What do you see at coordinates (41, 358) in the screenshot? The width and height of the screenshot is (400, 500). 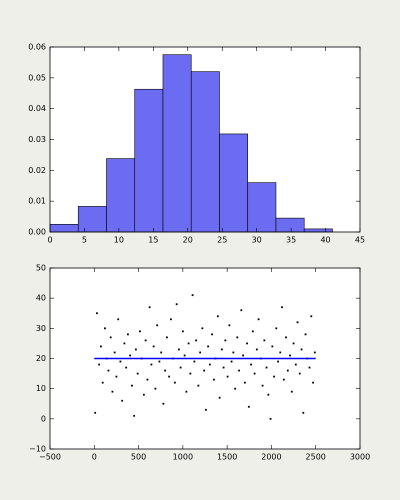 I see `y-tick-label: 20` at bounding box center [41, 358].